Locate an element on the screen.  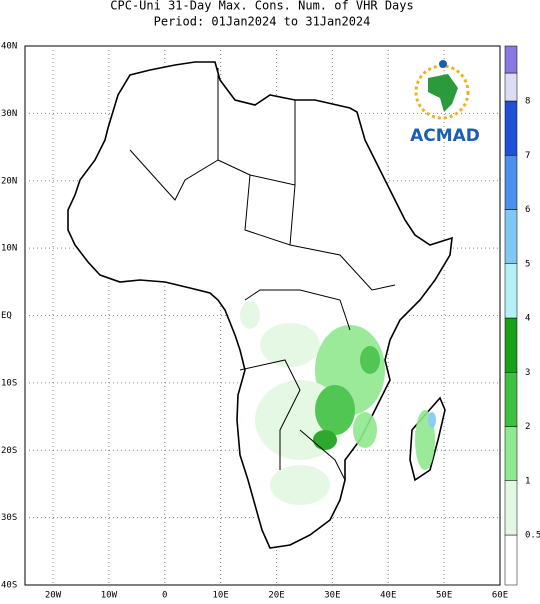
colorbar-label: 2 is located at coordinates (527, 427).